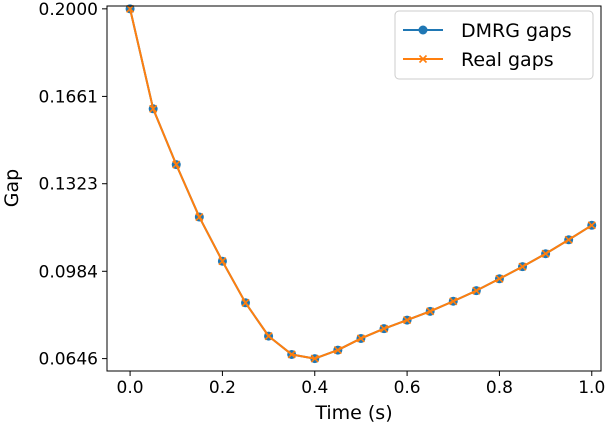 The image size is (606, 428). Describe the element at coordinates (591, 388) in the screenshot. I see `x-tick-label: 1.0` at that location.